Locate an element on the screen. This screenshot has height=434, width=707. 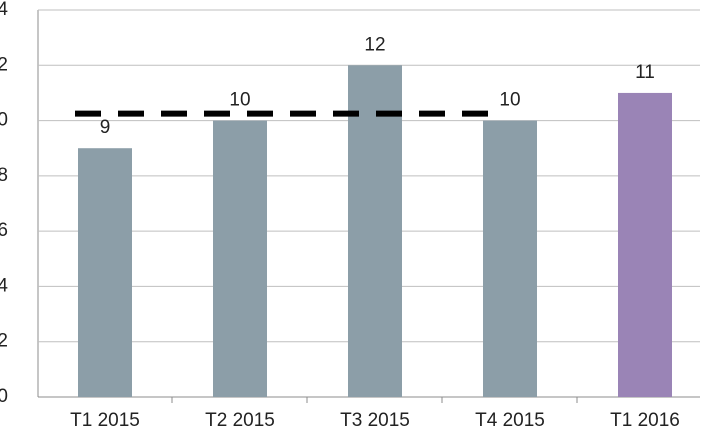
y-tick-label: 0 is located at coordinates (4, 396).